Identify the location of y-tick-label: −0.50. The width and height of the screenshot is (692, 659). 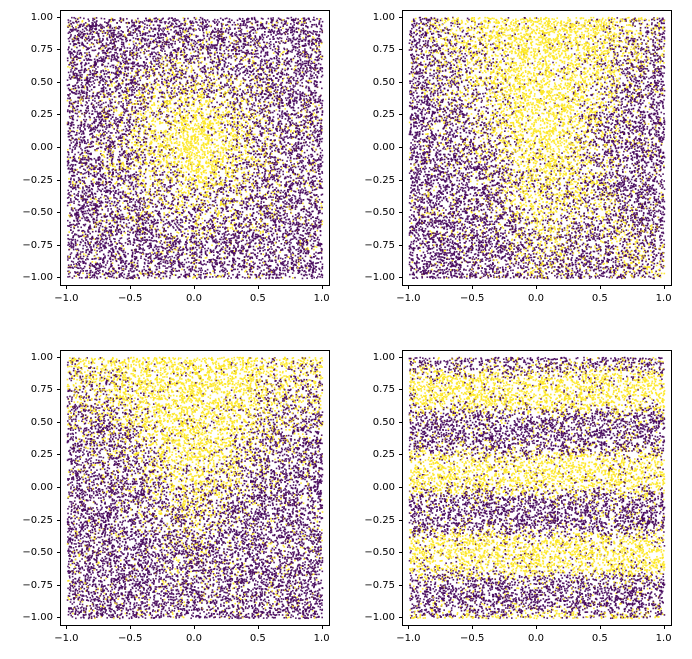
(379, 213).